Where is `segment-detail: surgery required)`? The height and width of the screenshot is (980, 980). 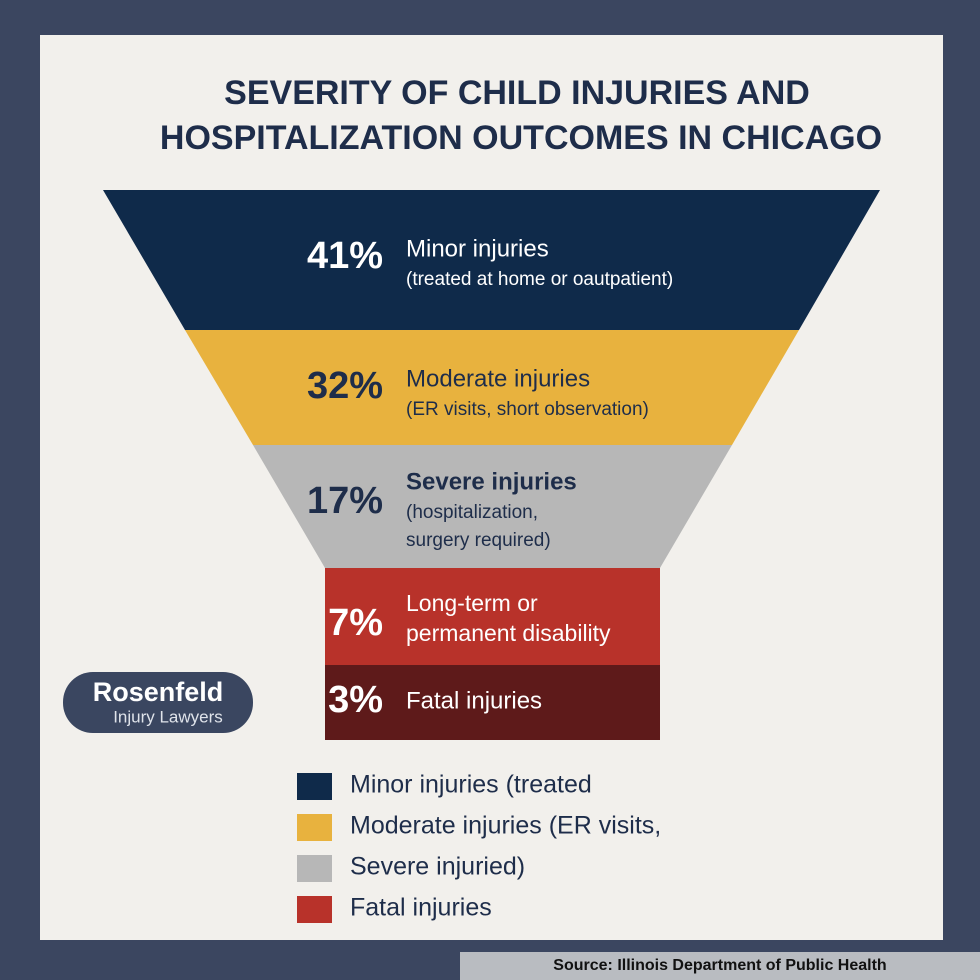 segment-detail: surgery required) is located at coordinates (478, 540).